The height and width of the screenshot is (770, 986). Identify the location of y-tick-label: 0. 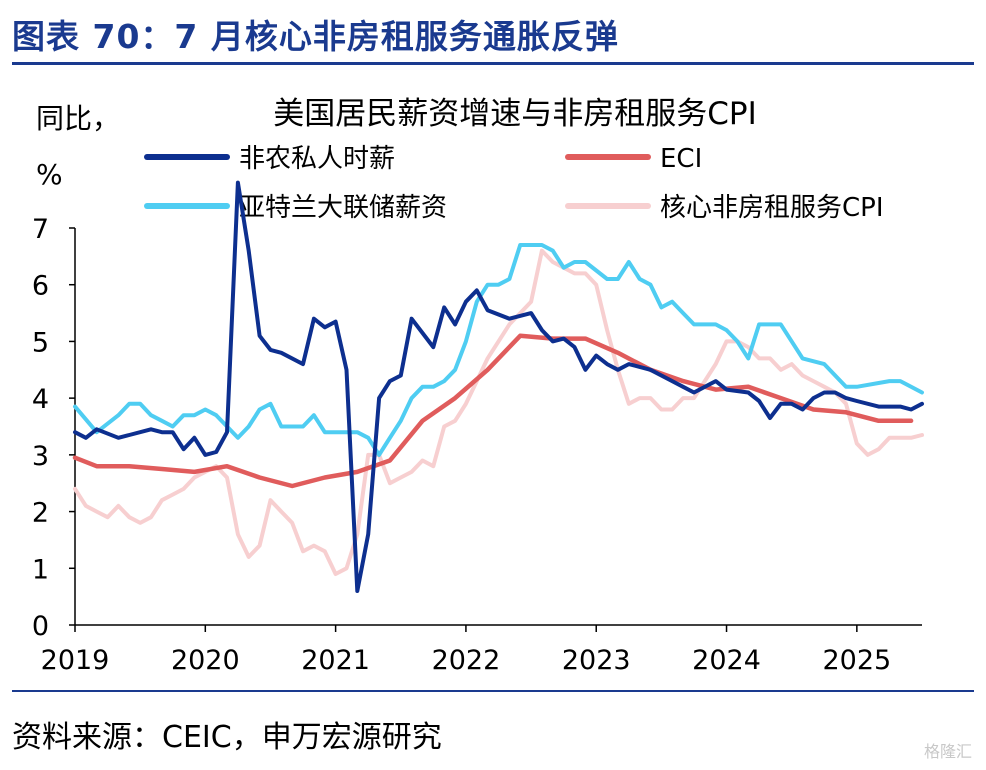
(40, 626).